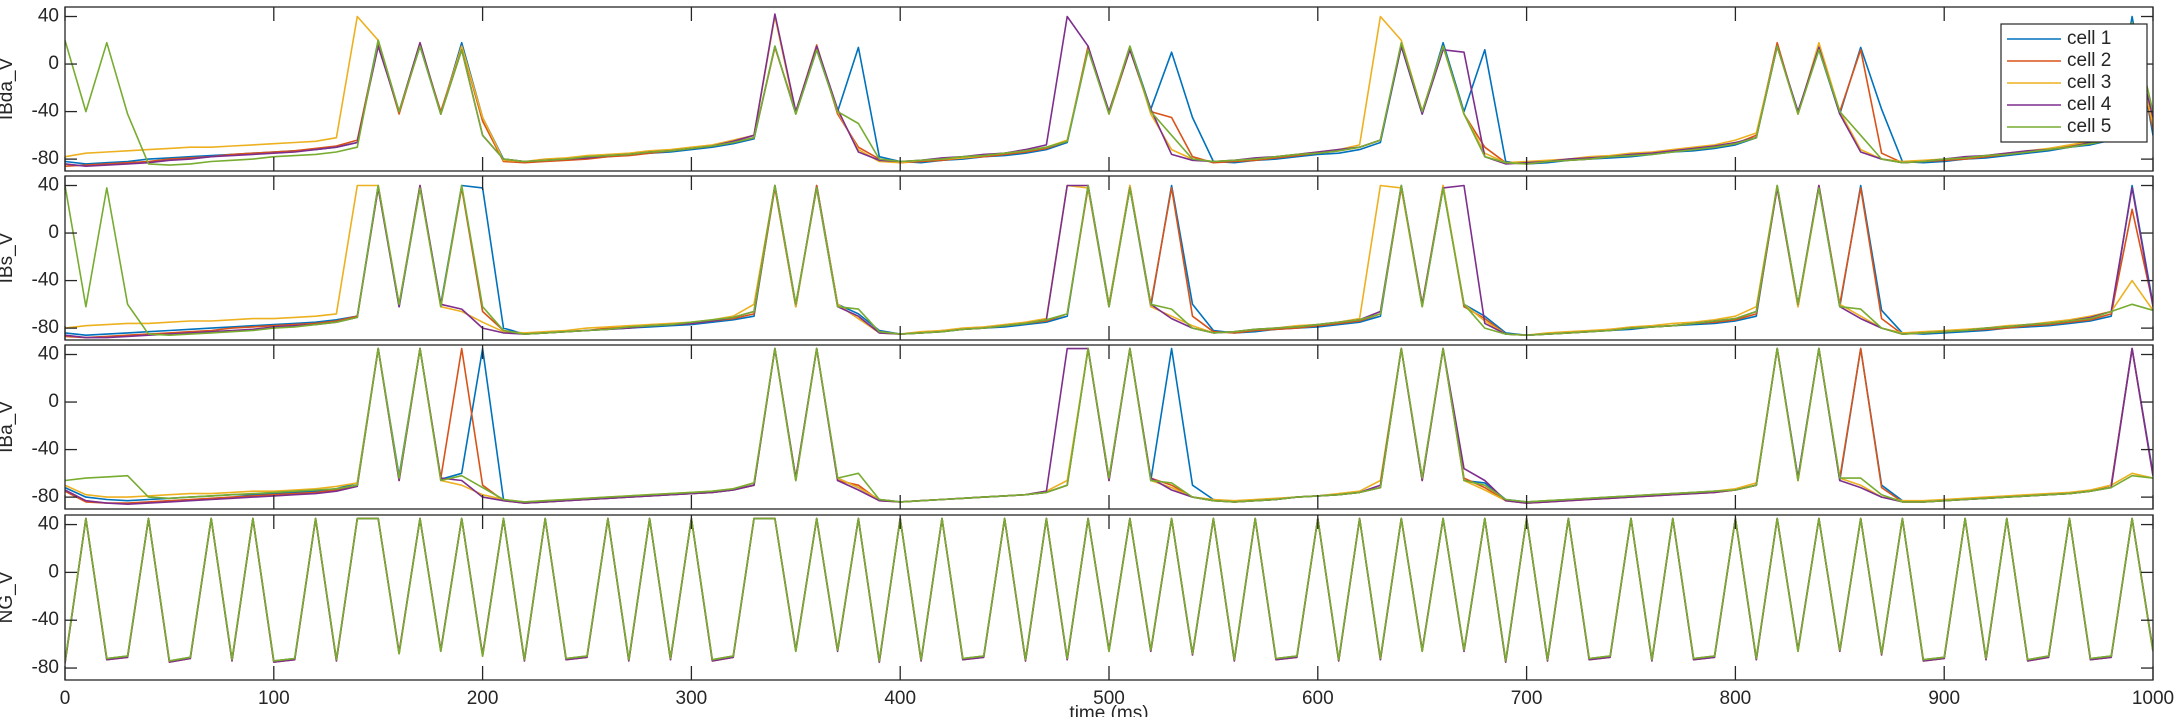  Describe the element at coordinates (1736, 698) in the screenshot. I see `x-tick-label: 800` at that location.